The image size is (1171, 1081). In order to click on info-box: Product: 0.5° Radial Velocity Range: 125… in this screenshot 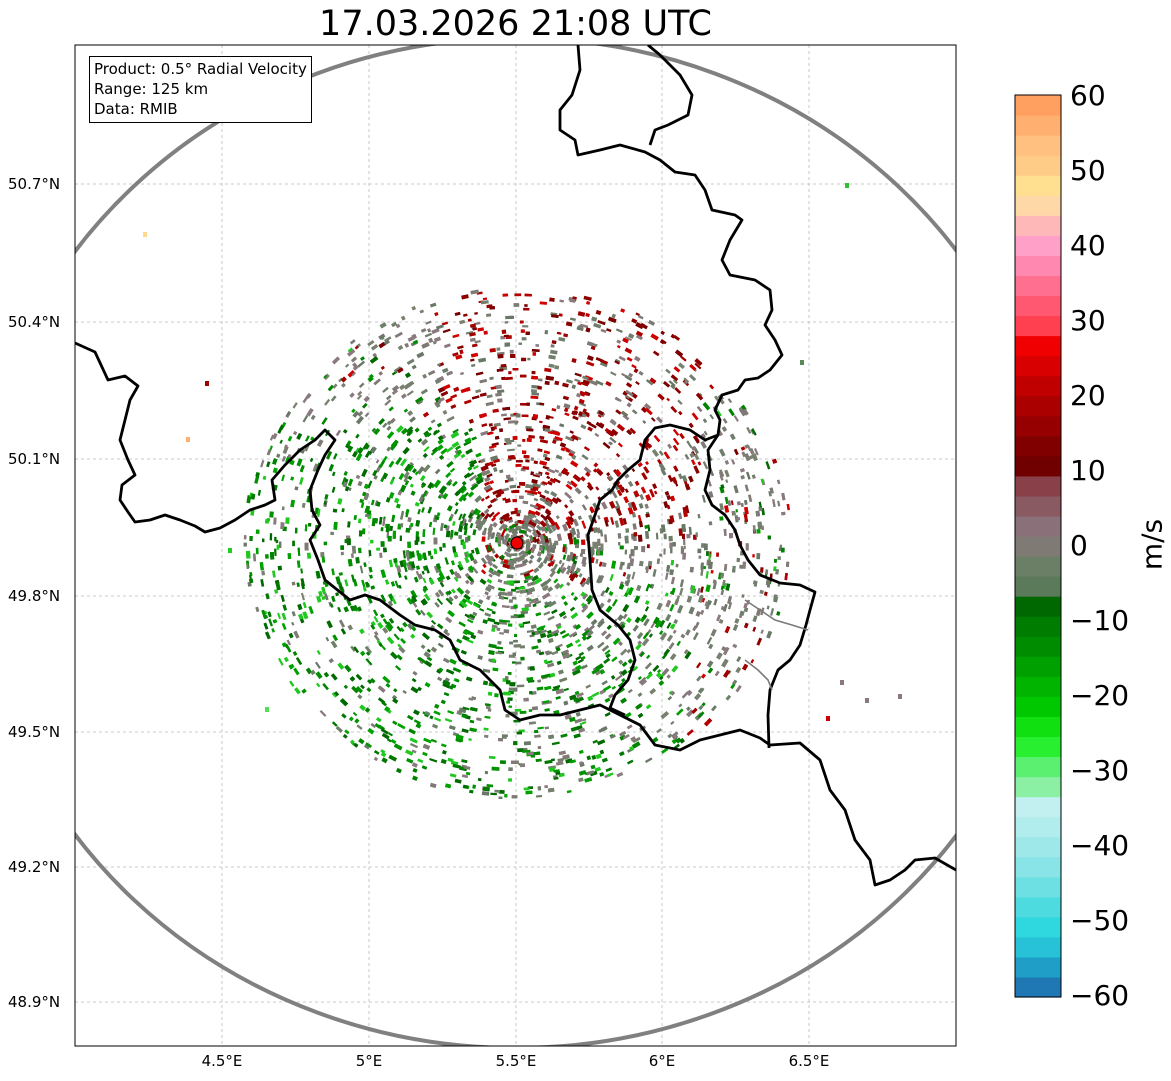, I will do `click(200, 89)`.